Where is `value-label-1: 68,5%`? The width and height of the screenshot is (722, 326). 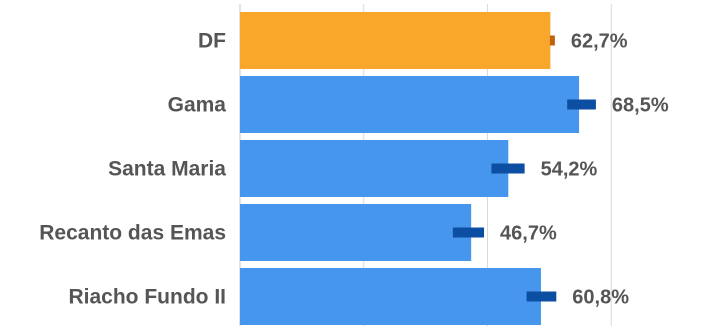 value-label-1: 68,5% is located at coordinates (640, 106).